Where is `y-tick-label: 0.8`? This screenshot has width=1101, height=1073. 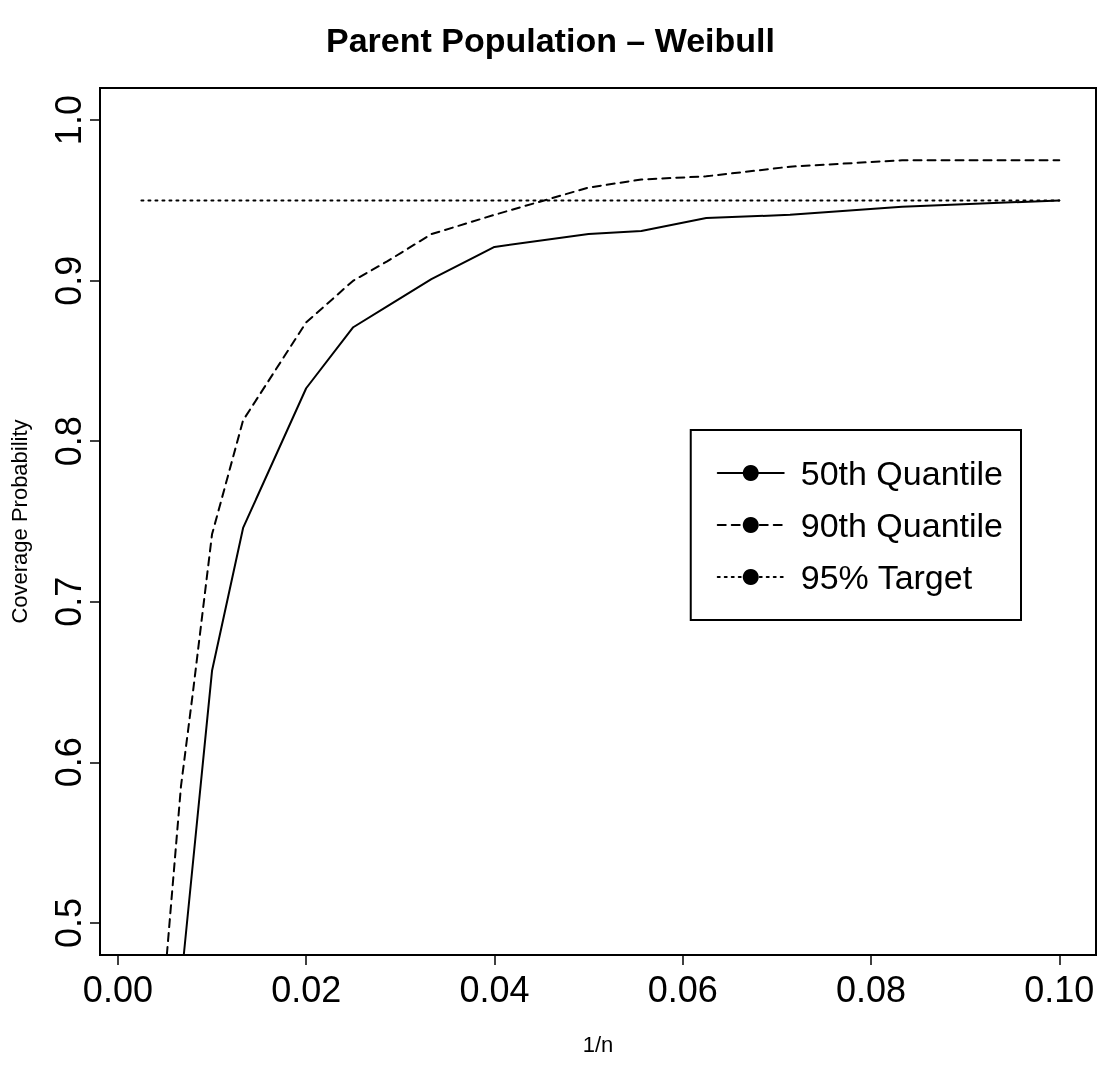
y-tick-label: 0.8 is located at coordinates (68, 441).